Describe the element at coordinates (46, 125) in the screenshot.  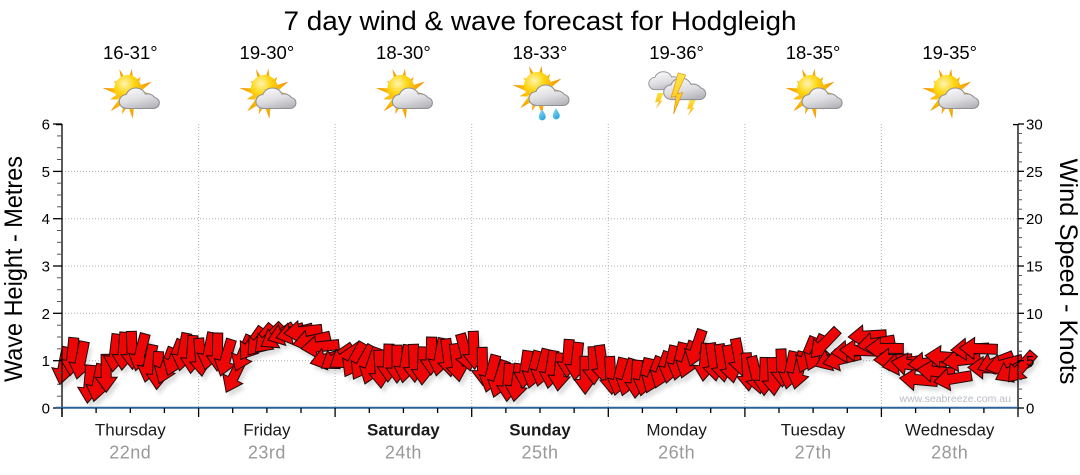
I see `svg-text: 6` at that location.